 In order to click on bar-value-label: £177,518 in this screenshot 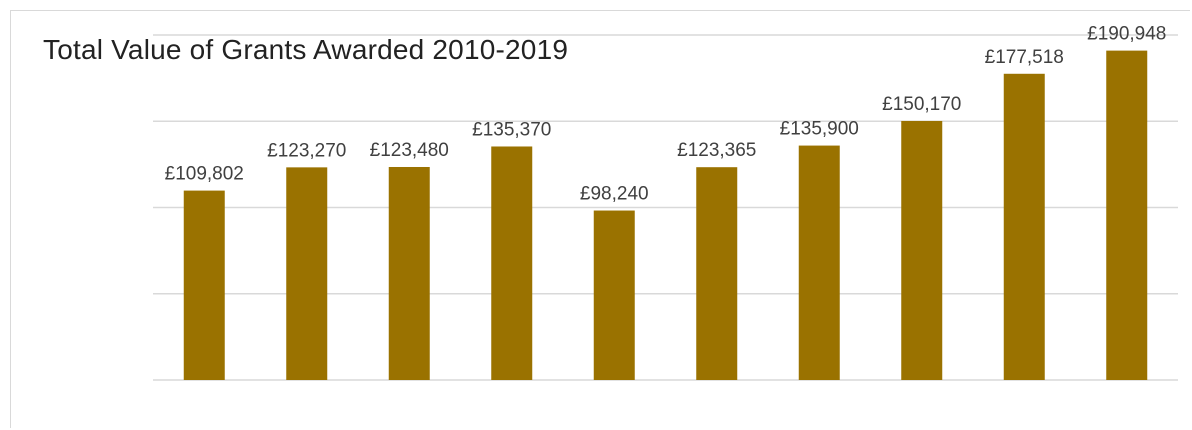, I will do `click(1024, 57)`.